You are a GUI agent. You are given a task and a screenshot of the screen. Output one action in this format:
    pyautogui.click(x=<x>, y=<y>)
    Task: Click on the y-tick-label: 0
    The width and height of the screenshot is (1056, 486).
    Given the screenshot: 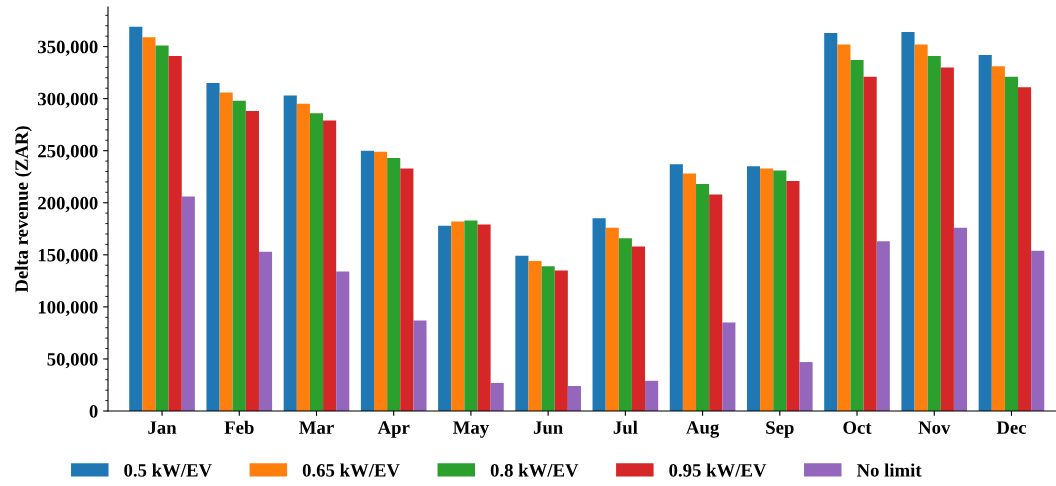 What is the action you would take?
    pyautogui.click(x=93, y=411)
    